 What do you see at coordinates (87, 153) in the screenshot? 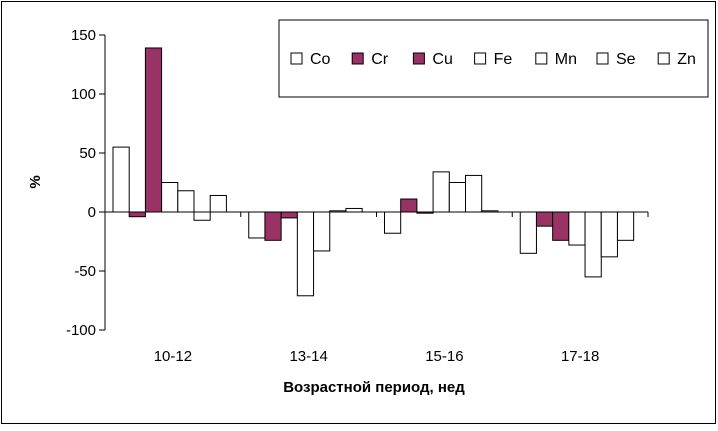
I see `y-tick-label: 50` at bounding box center [87, 153].